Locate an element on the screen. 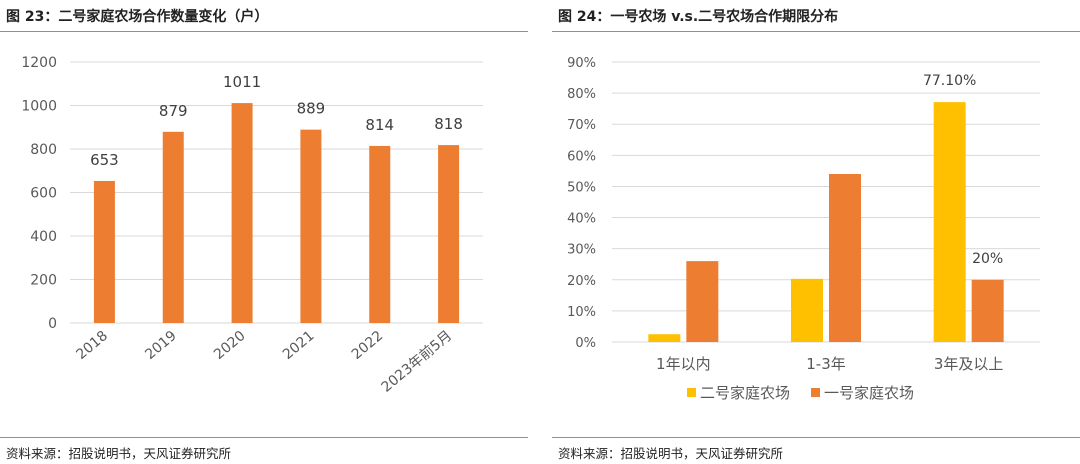  data-label: 1011 is located at coordinates (242, 82).